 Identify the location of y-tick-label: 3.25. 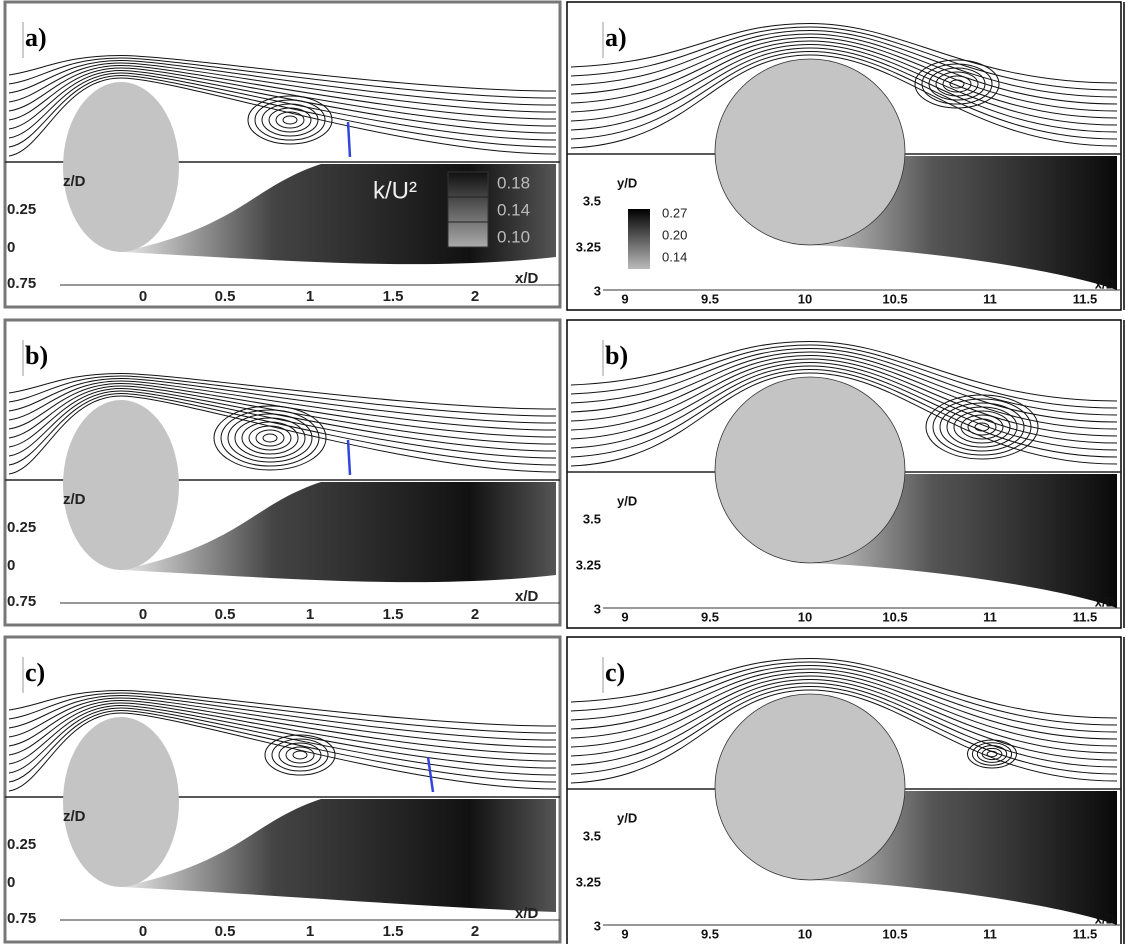
(588, 564).